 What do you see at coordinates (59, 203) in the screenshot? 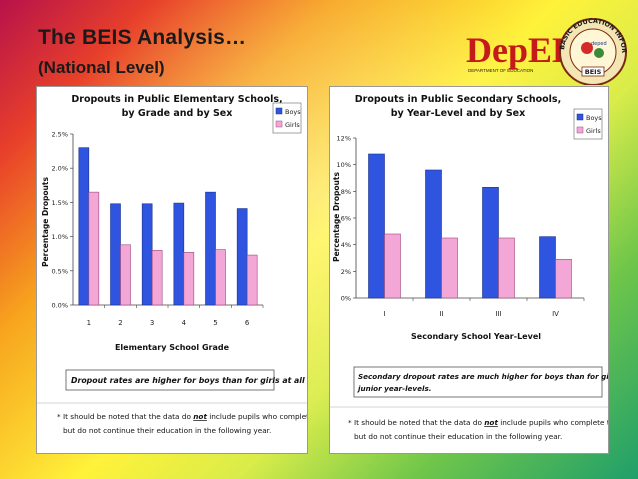
I see `y-tick-label: 1.5%` at bounding box center [59, 203].